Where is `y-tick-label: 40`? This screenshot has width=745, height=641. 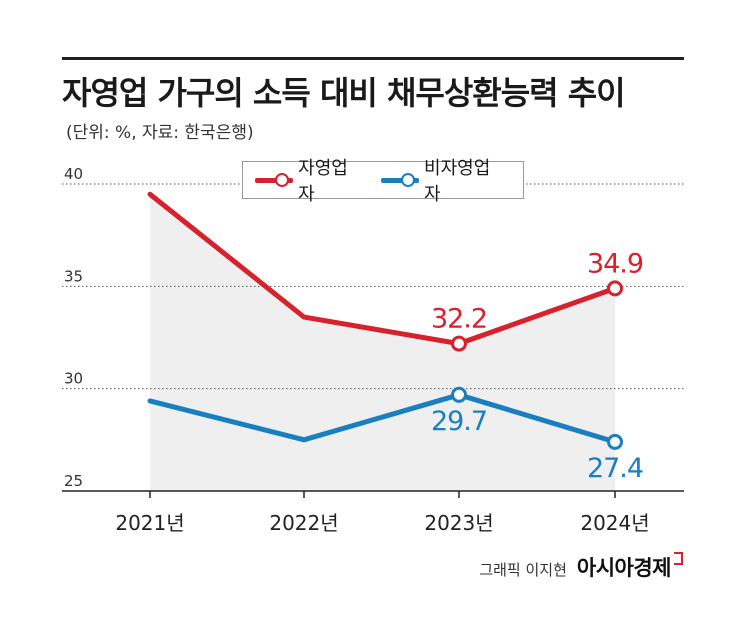 y-tick-label: 40 is located at coordinates (73, 174).